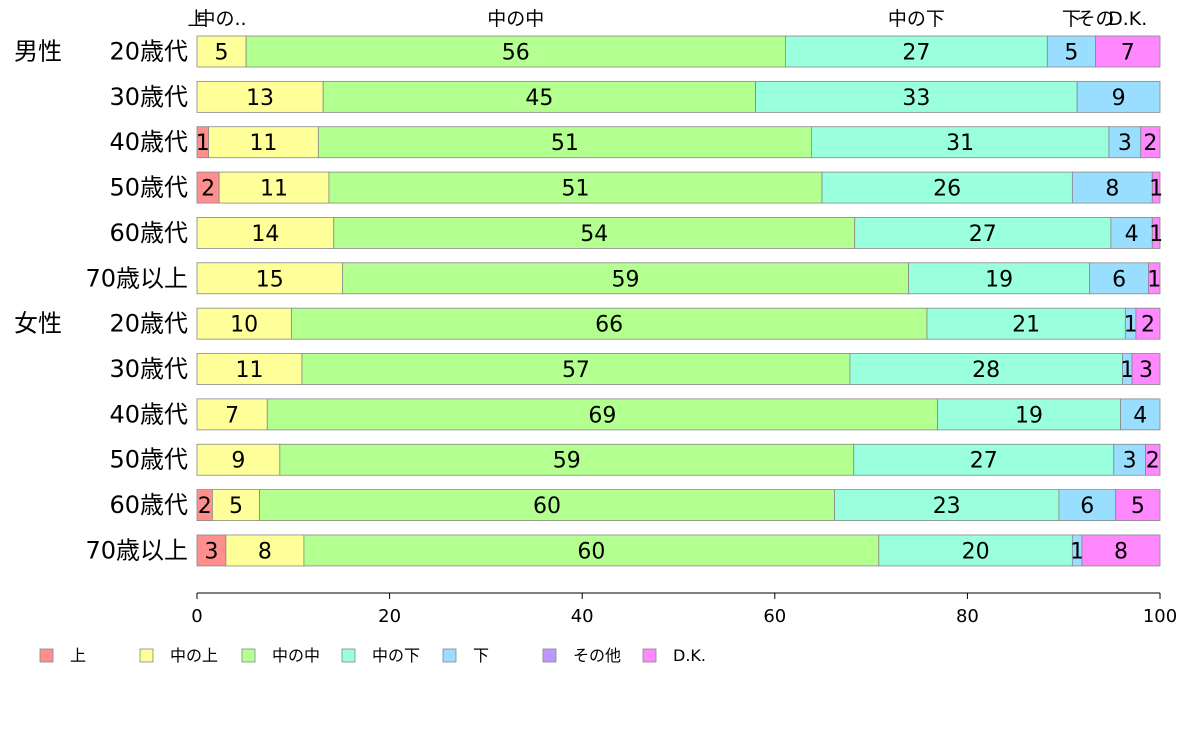 This screenshot has height=736, width=1188. Describe the element at coordinates (38, 52) in the screenshot. I see `group-label: 男性` at that location.